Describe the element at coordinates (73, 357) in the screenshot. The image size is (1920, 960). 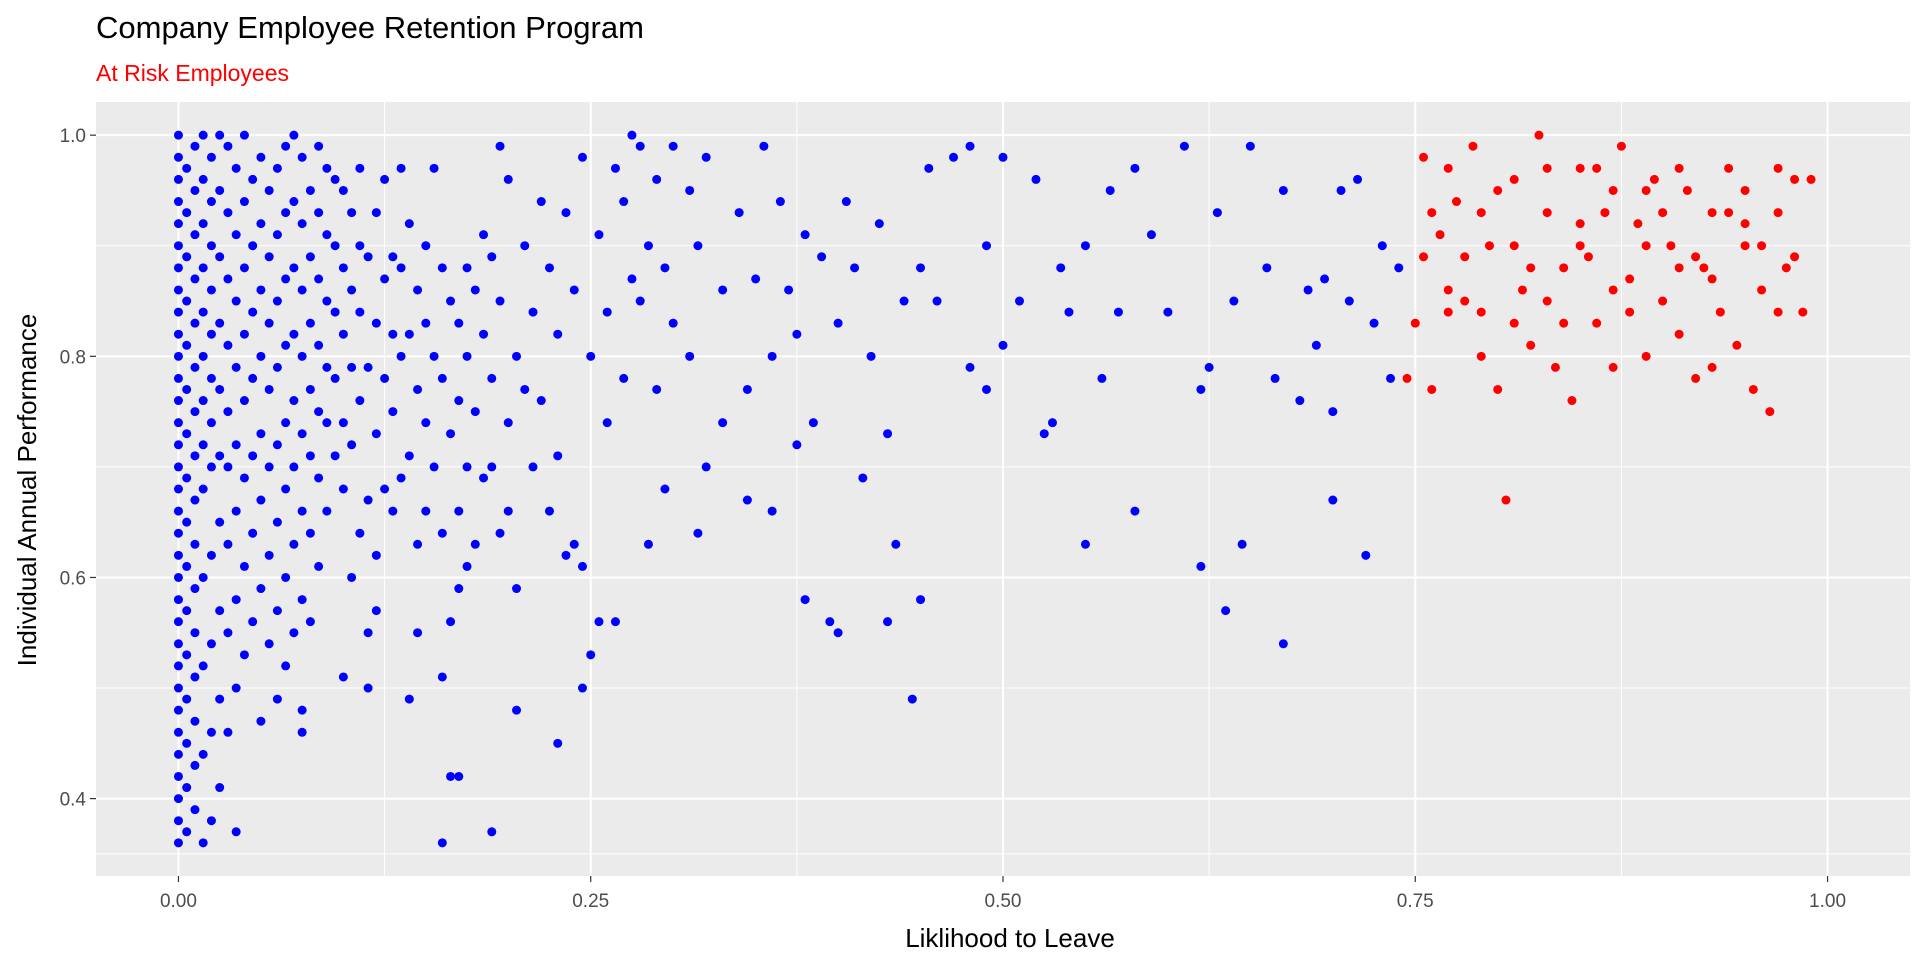
I see `y-tick-label: 0.8` at that location.